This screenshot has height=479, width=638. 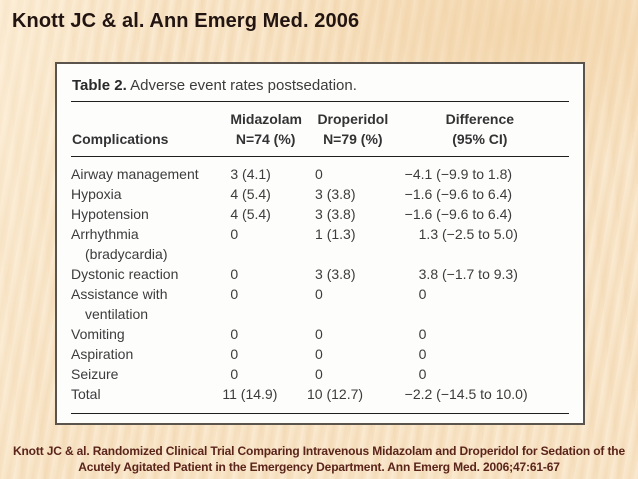 What do you see at coordinates (117, 314) in the screenshot?
I see `complication-label-line2: ventilation` at bounding box center [117, 314].